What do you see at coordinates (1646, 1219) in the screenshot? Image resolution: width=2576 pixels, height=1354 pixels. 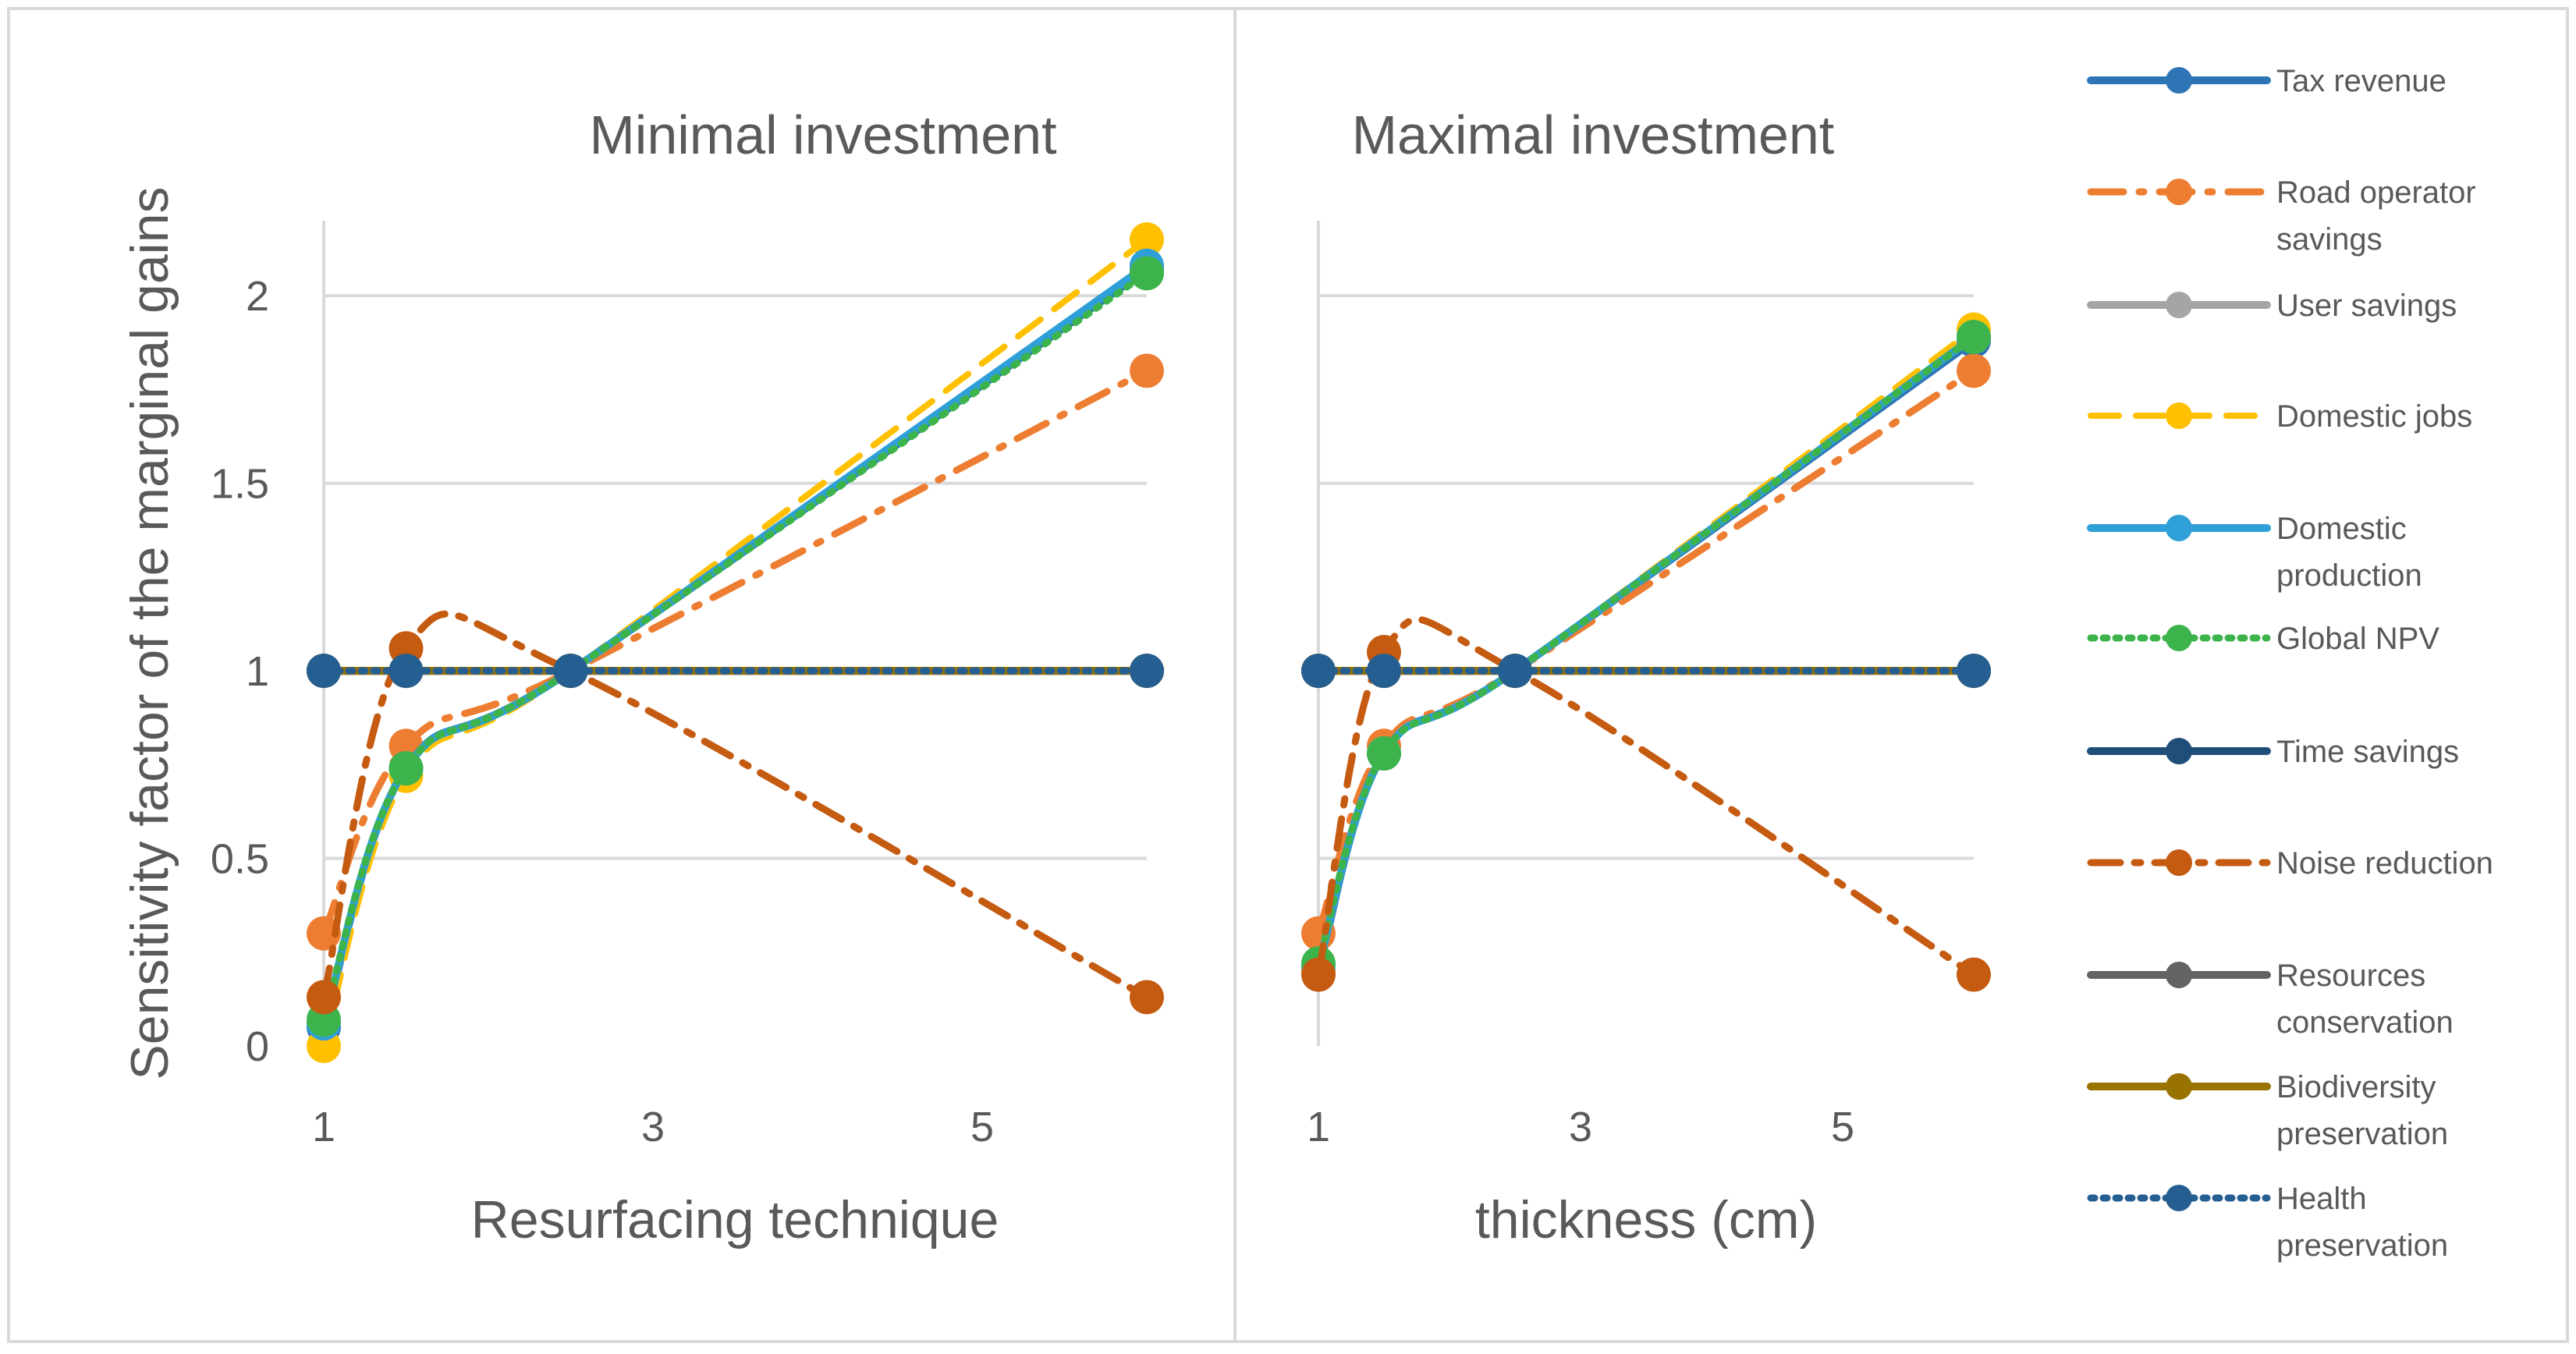 I see `x-axis-label: thickness (cm)` at bounding box center [1646, 1219].